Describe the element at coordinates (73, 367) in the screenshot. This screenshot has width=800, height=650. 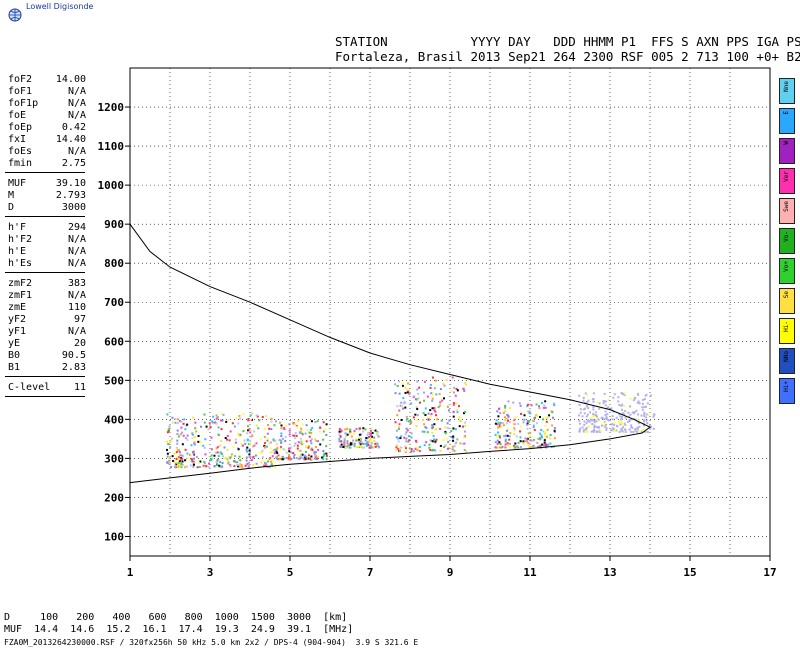
I see `param-value: 2.83` at that location.